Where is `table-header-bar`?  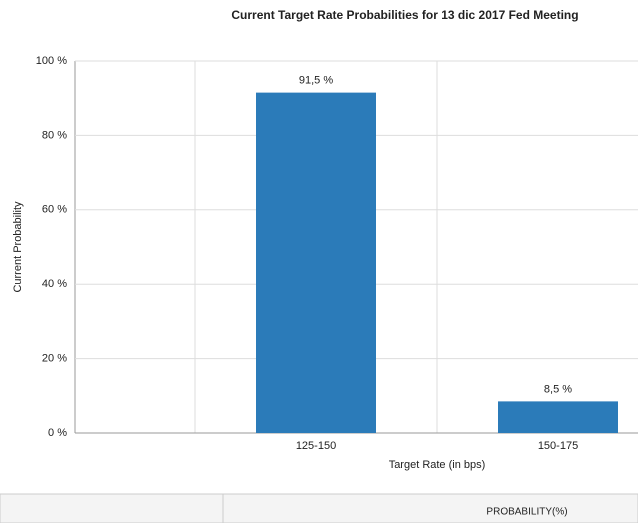 table-header-bar is located at coordinates (319, 508).